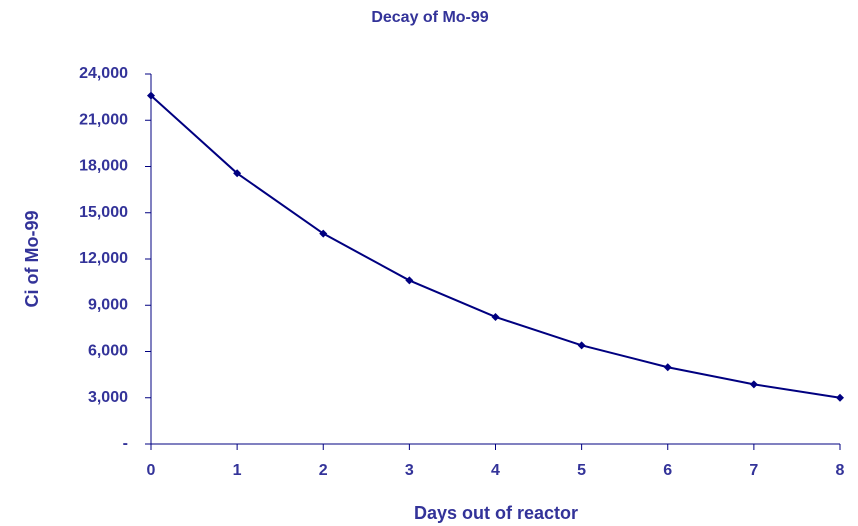 The width and height of the screenshot is (858, 526). Describe the element at coordinates (323, 470) in the screenshot. I see `x-tick-label: 2` at that location.